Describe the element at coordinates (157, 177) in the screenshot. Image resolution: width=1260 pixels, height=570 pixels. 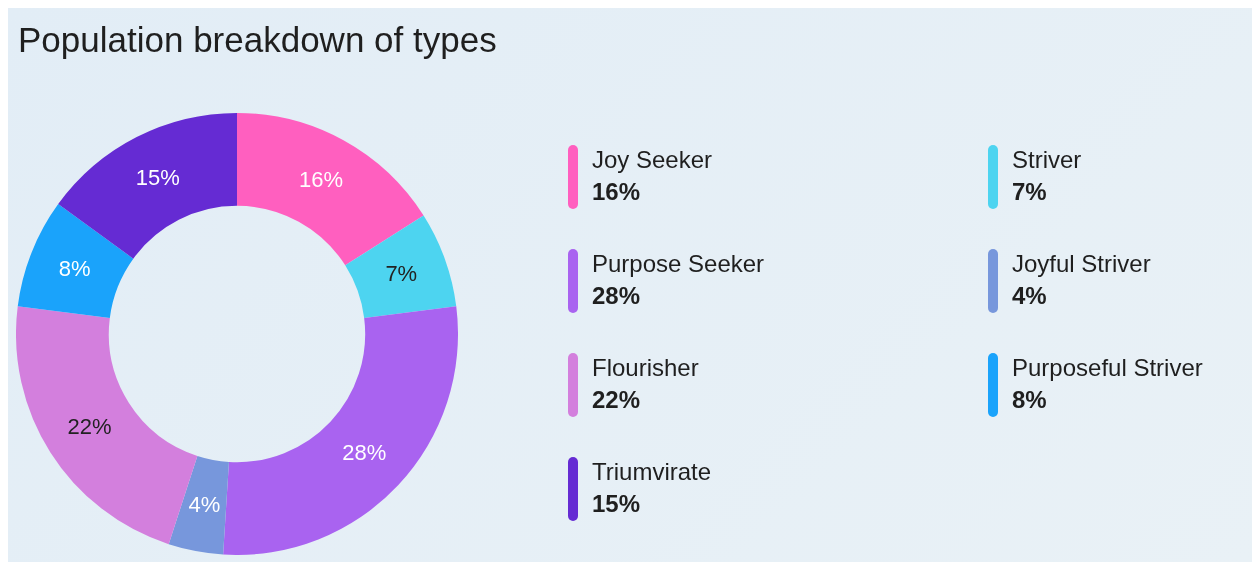
I see `data-label: 15%` at that location.